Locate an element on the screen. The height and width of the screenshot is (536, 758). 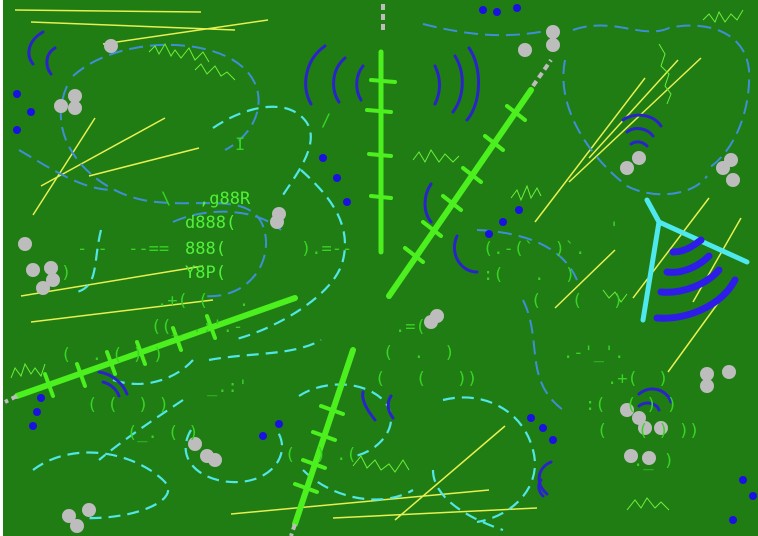
tilde-glyph: \ is located at coordinates (166, 199).